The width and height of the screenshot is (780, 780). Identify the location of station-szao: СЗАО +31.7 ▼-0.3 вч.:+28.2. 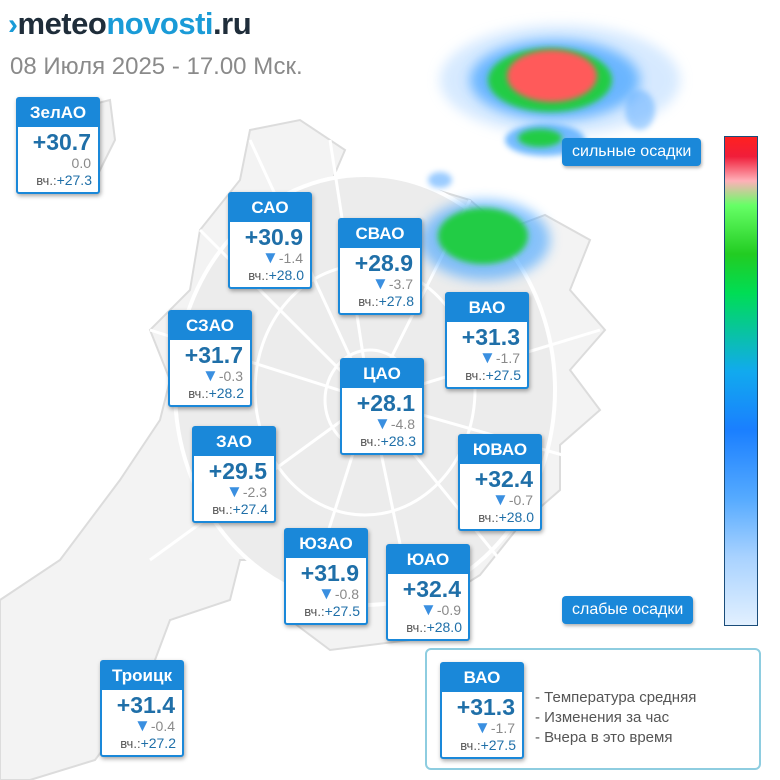
(210, 358).